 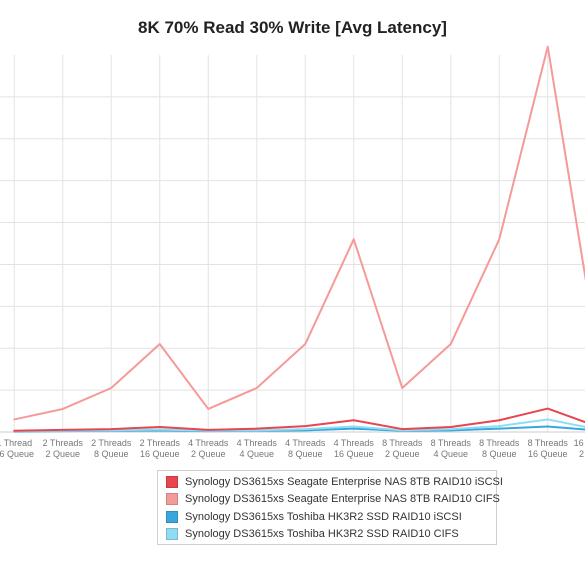 What do you see at coordinates (579, 443) in the screenshot?
I see `x-tick-label: 16 Threads` at bounding box center [579, 443].